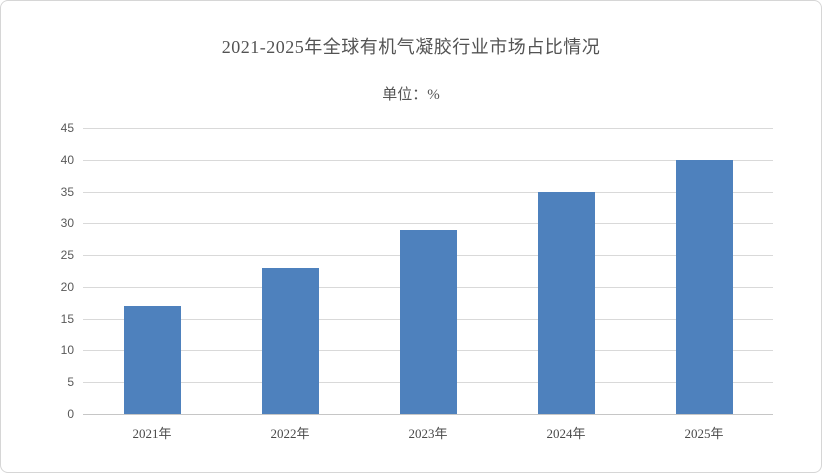  What do you see at coordinates (70, 414) in the screenshot?
I see `y-tick-label: 0` at bounding box center [70, 414].